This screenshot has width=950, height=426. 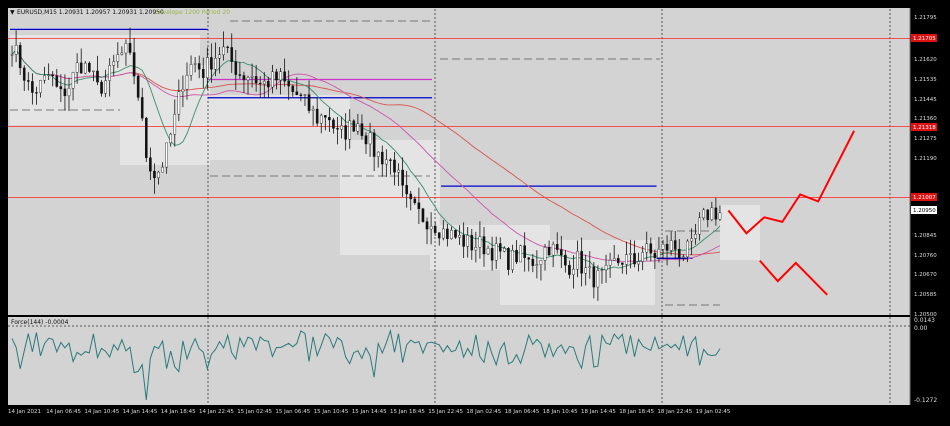 I want to click on level-tag: 1.21705, so click(x=924, y=39).